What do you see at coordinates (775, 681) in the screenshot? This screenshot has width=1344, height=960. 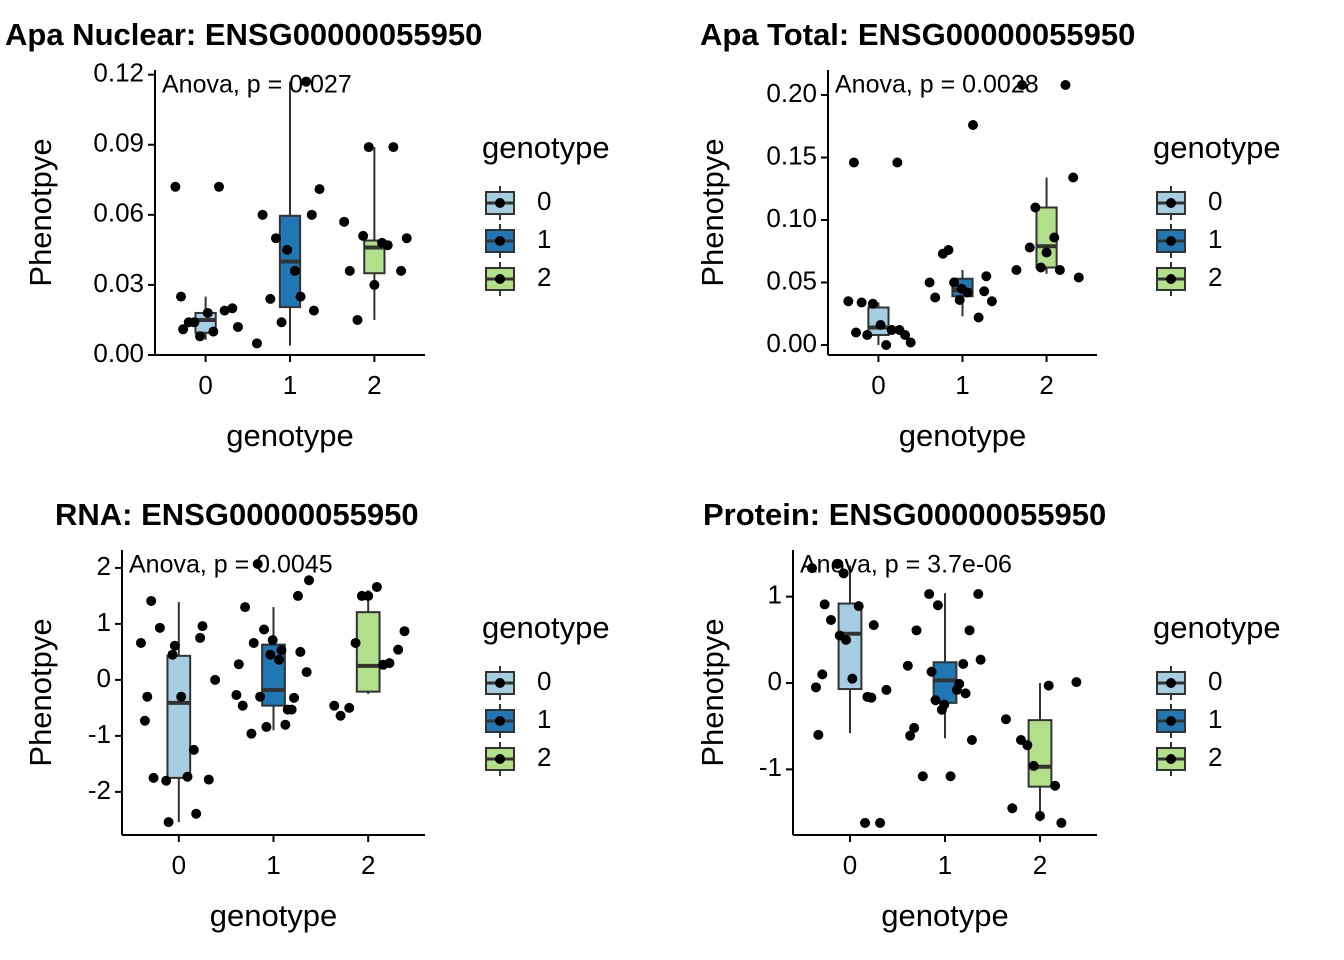 I see `y-tick-label: 0` at bounding box center [775, 681].